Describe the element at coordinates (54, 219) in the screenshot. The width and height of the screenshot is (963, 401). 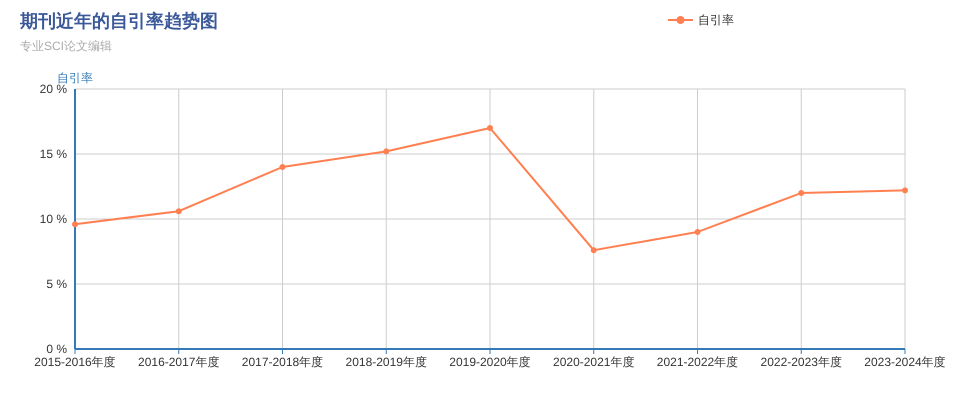
I see `y-tick-label: 10 %` at that location.